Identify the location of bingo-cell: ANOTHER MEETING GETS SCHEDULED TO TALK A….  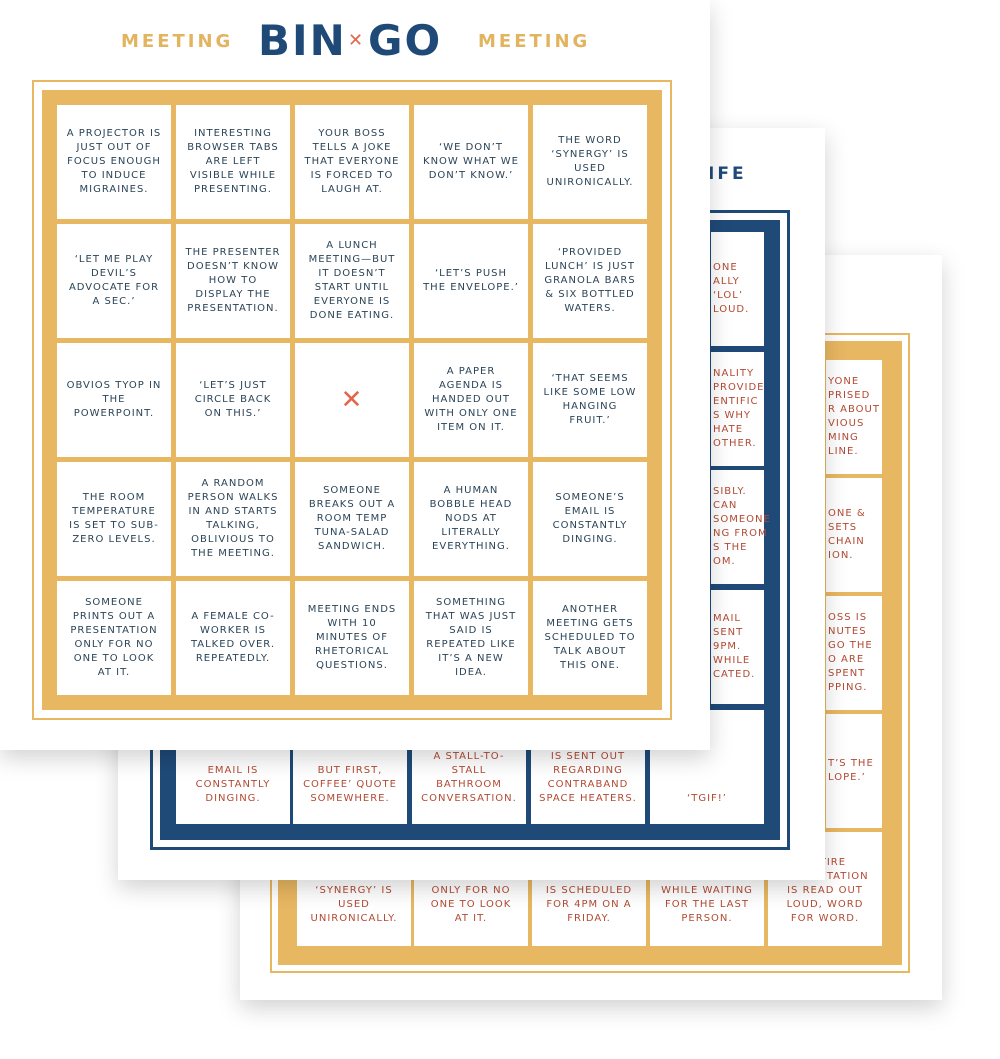
(590, 638).